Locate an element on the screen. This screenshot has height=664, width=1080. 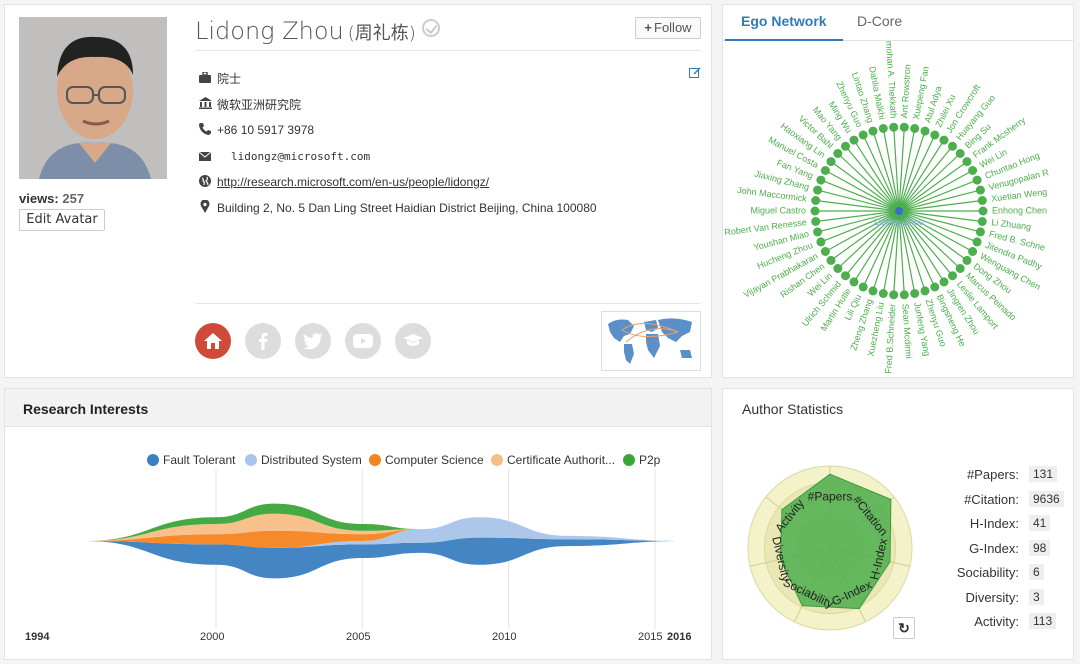
title-text: 院士 is located at coordinates (229, 78).